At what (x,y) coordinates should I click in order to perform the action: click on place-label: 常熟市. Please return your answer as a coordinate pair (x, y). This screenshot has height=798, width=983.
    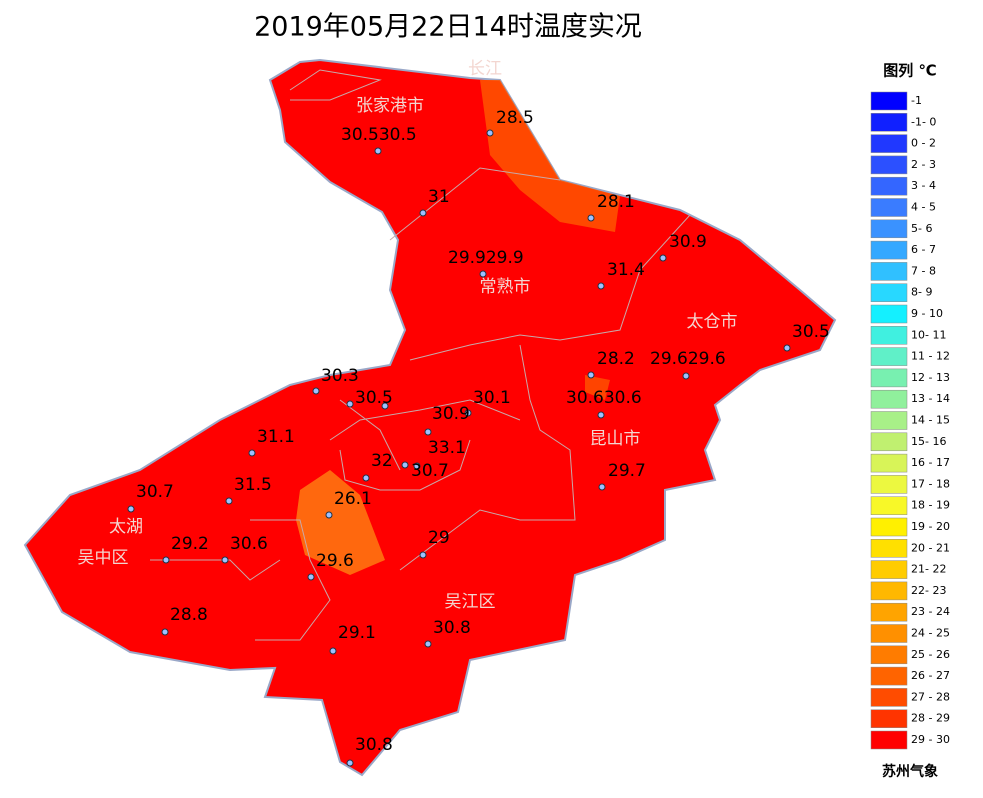
    Looking at the image, I should click on (505, 286).